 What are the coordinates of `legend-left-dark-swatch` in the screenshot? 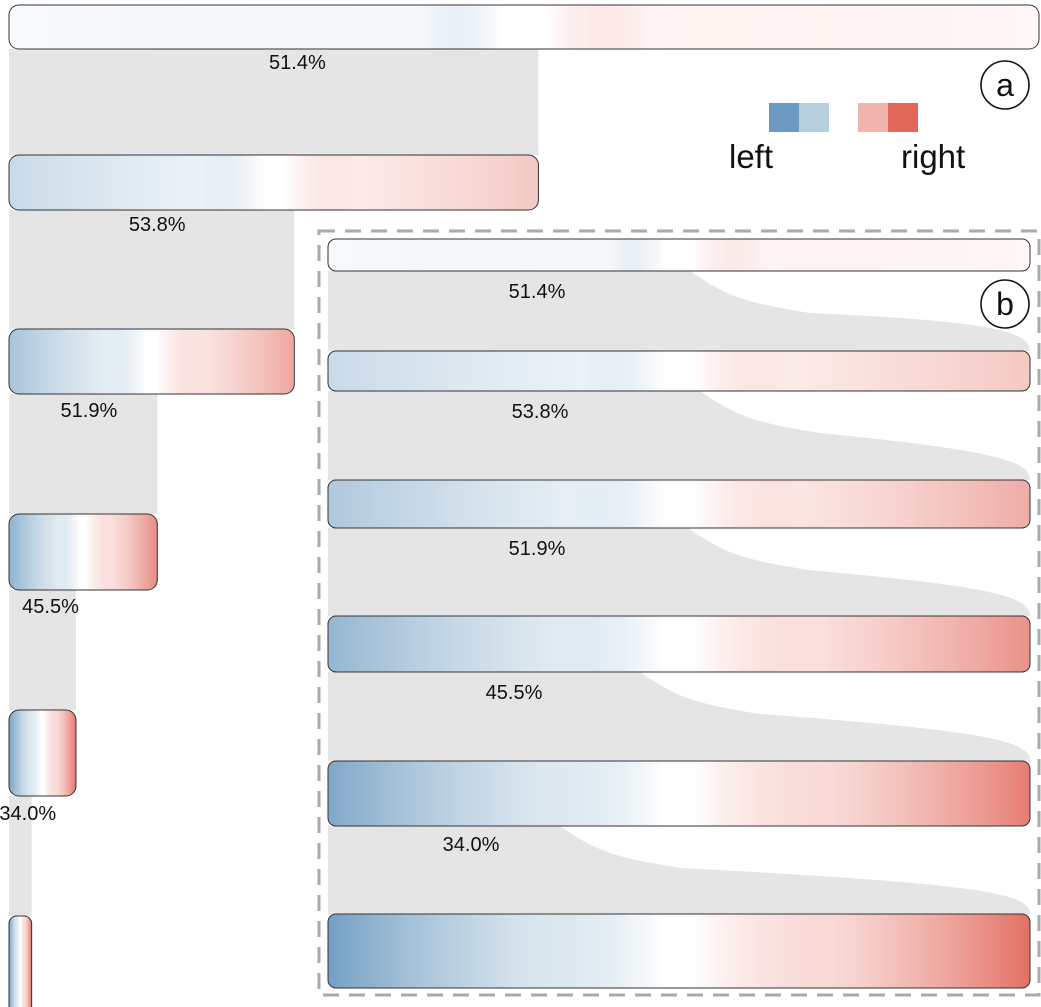 It's located at (784, 117).